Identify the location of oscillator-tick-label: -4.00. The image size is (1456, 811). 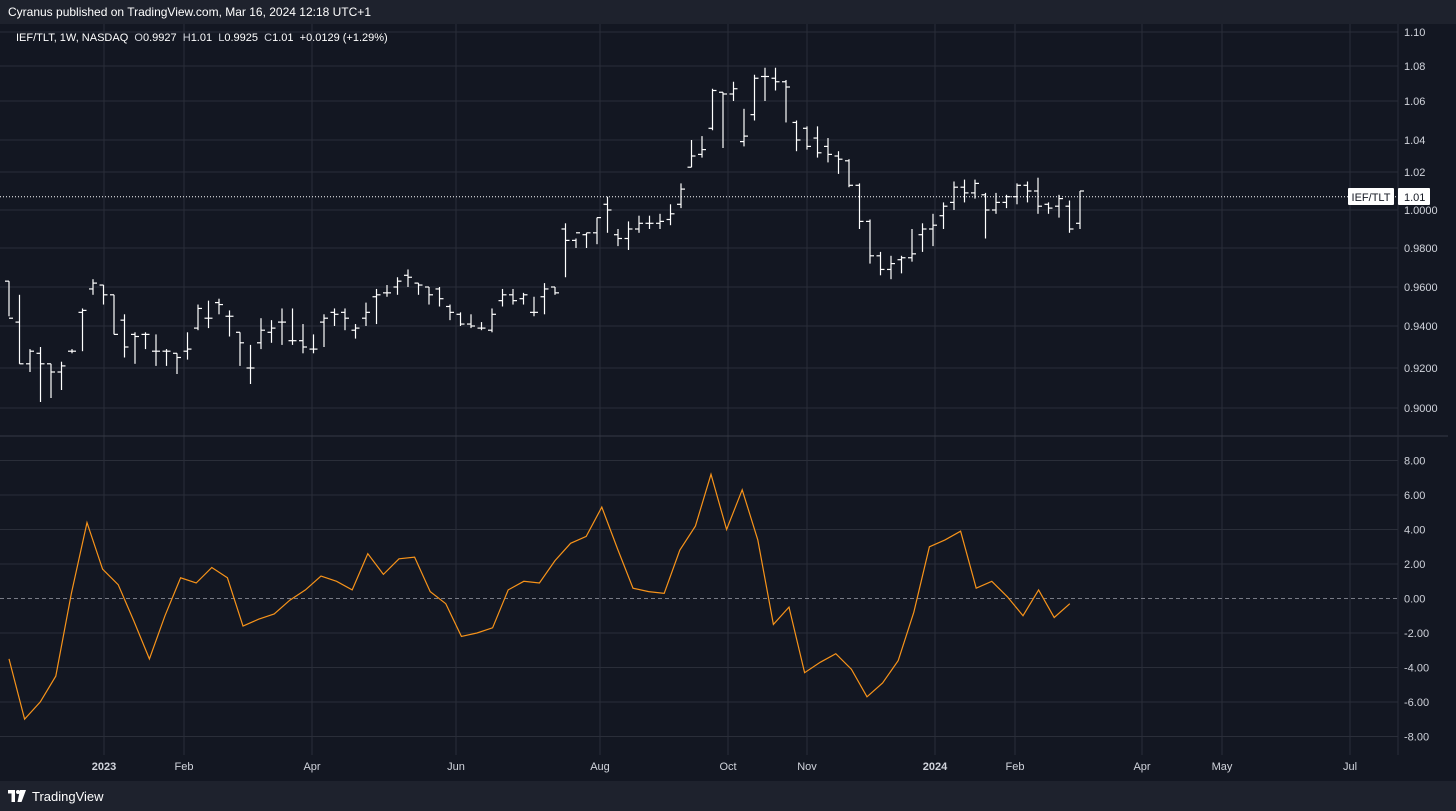
(1416, 668).